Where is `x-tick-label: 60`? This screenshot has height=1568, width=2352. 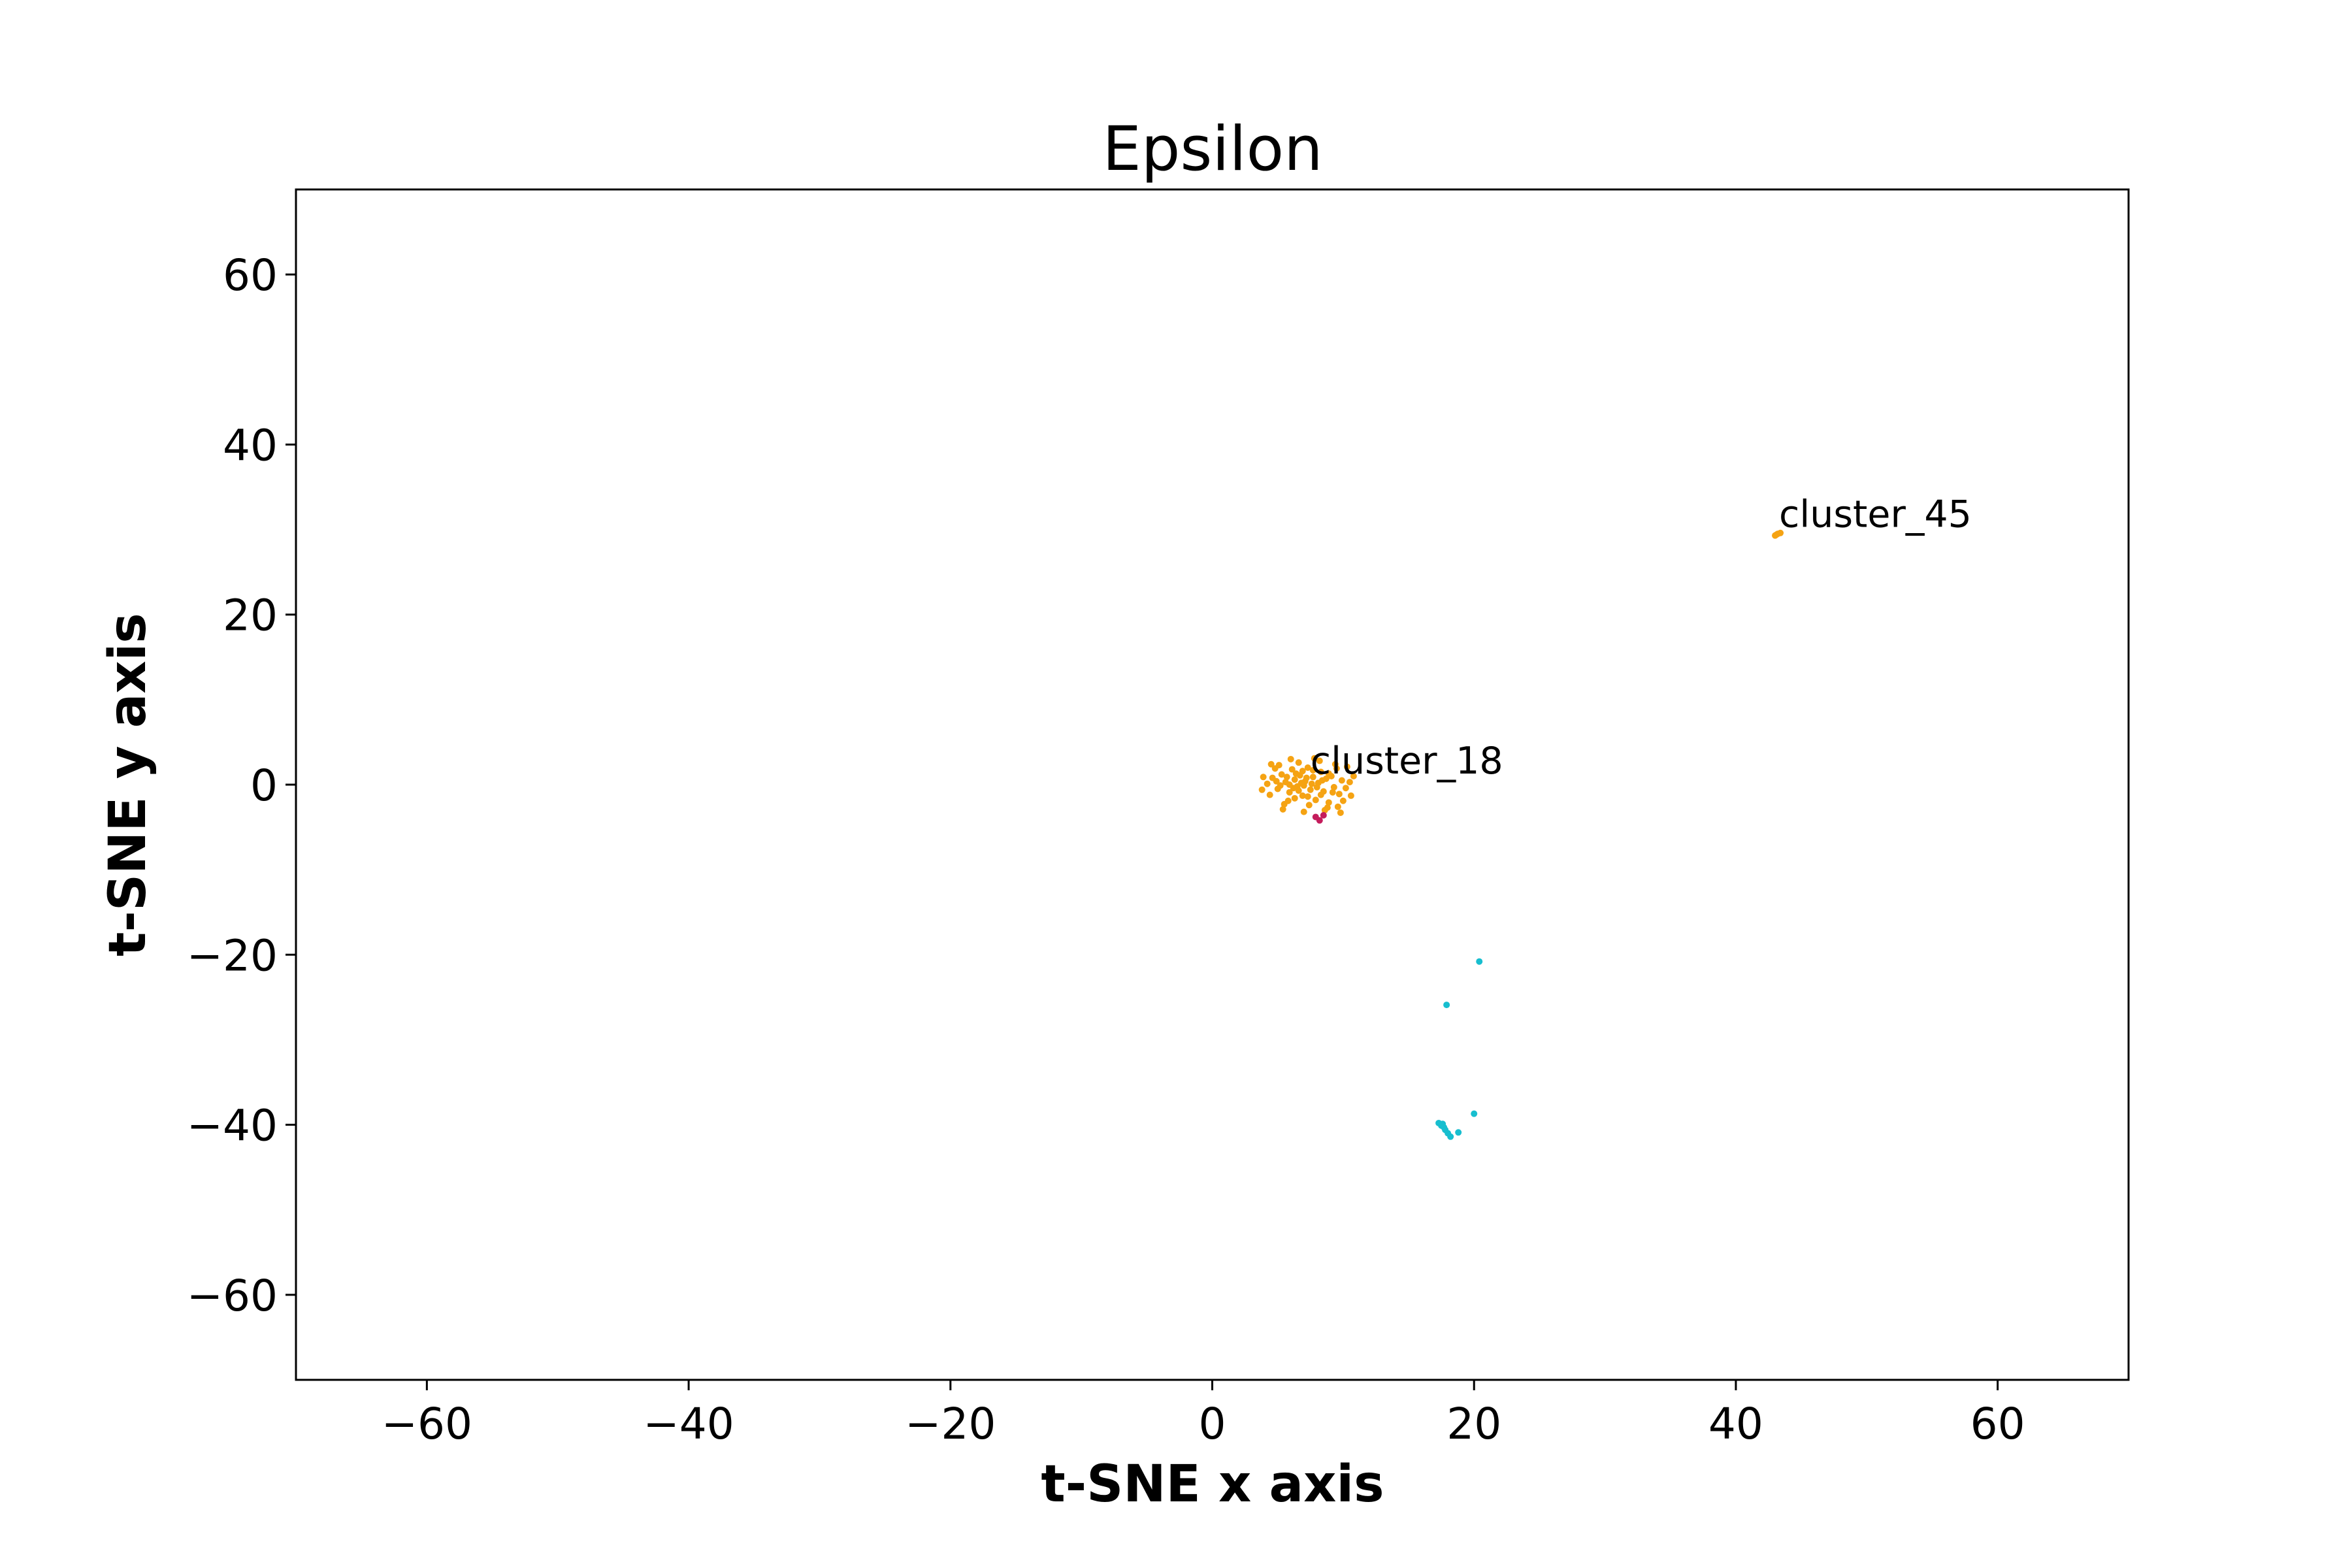
x-tick-label: 60 is located at coordinates (1997, 1424).